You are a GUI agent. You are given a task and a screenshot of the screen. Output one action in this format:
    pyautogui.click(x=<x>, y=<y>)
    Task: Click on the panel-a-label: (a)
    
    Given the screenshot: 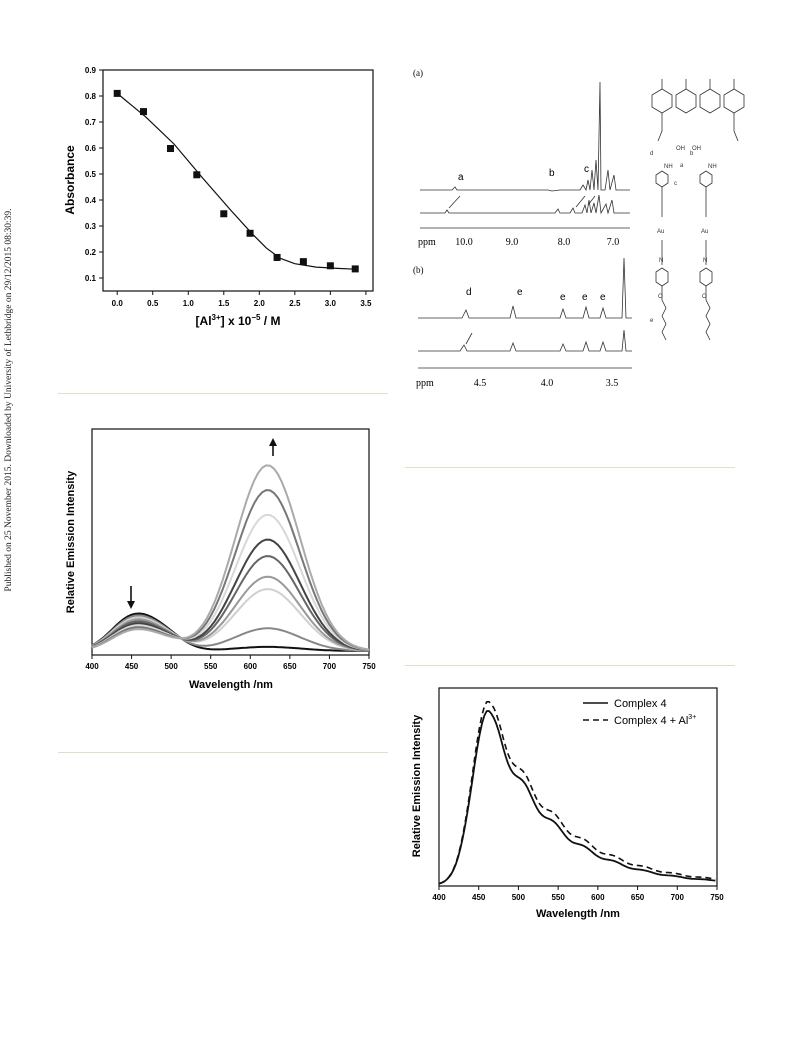 What is the action you would take?
    pyautogui.click(x=418, y=73)
    